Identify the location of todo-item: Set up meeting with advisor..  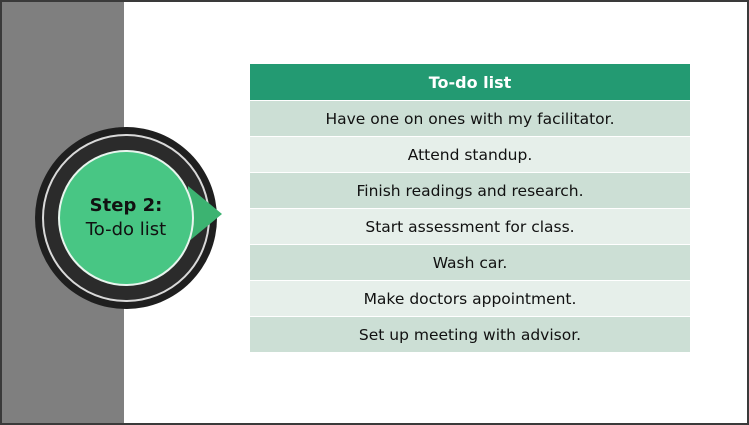
(470, 335).